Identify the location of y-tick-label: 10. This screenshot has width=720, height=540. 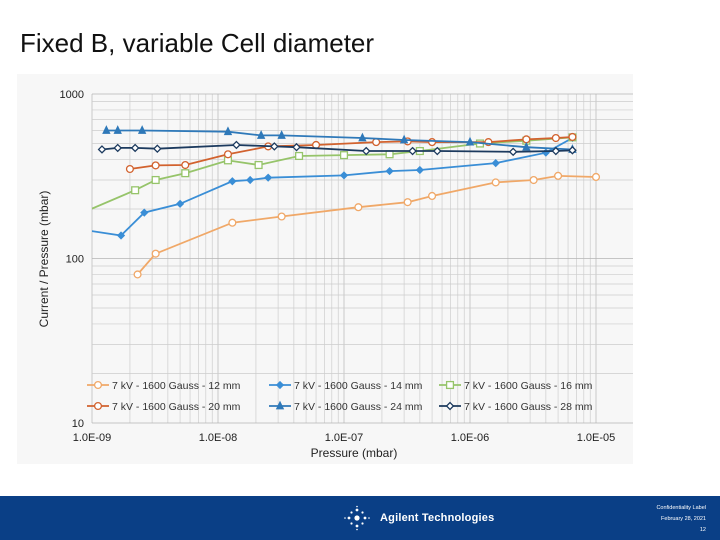
(78, 424).